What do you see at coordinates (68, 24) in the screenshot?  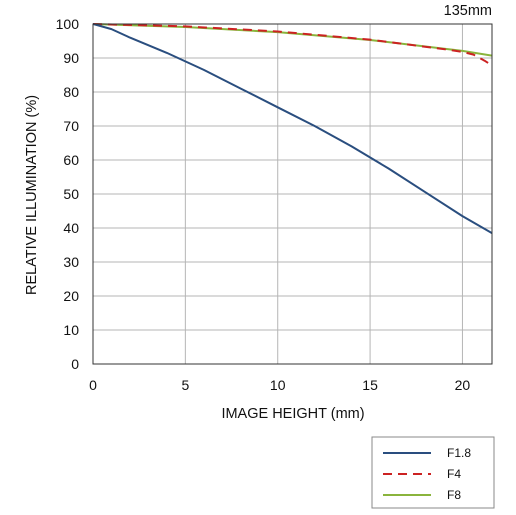 I see `y-tick-label: 100` at bounding box center [68, 24].